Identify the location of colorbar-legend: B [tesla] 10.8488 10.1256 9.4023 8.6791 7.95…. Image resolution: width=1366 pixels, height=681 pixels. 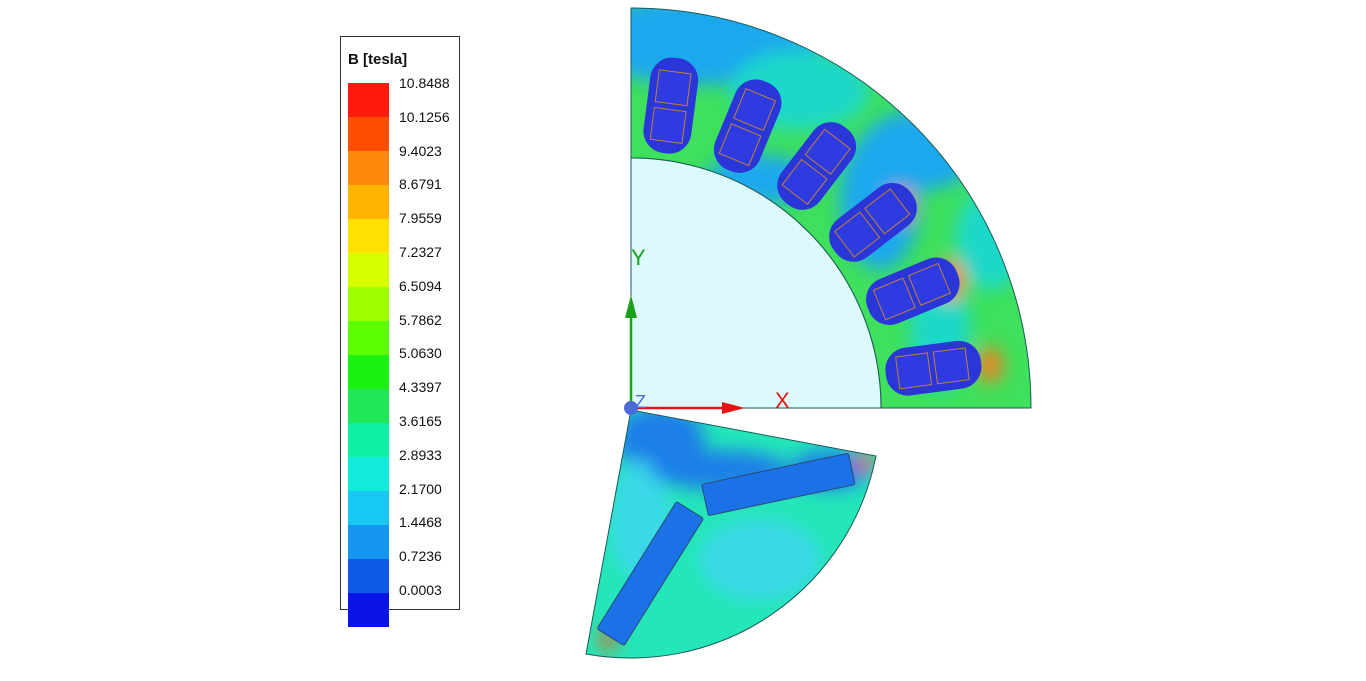
(400, 331).